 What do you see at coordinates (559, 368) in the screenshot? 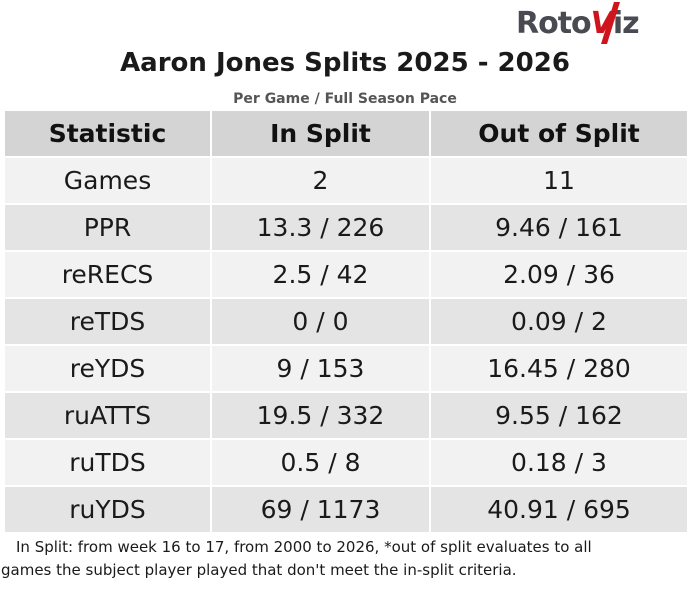
I see `out-split-cell: 16.45 / 280` at bounding box center [559, 368].